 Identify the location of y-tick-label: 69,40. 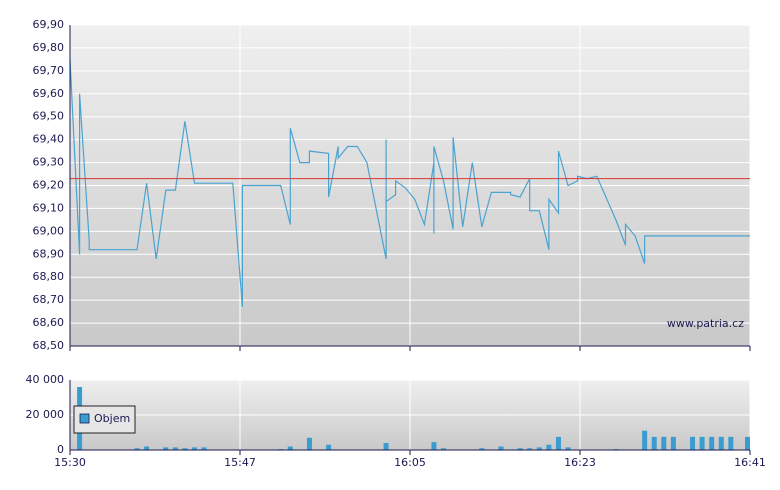
(49, 139).